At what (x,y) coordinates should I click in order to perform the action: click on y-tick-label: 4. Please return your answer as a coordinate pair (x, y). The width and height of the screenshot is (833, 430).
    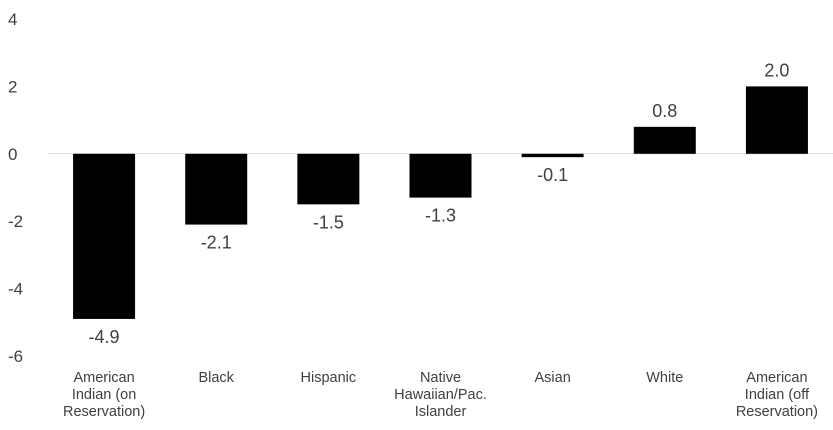
    Looking at the image, I should click on (12, 19).